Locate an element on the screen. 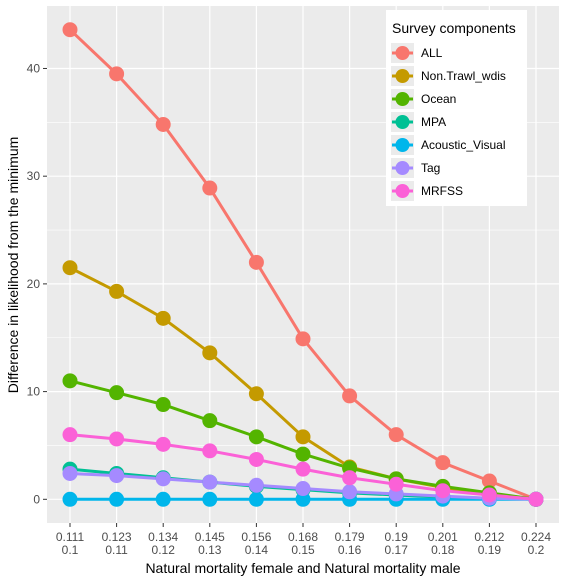 The width and height of the screenshot is (566, 582). x-tick-label: 0.201 0.18 is located at coordinates (443, 543).